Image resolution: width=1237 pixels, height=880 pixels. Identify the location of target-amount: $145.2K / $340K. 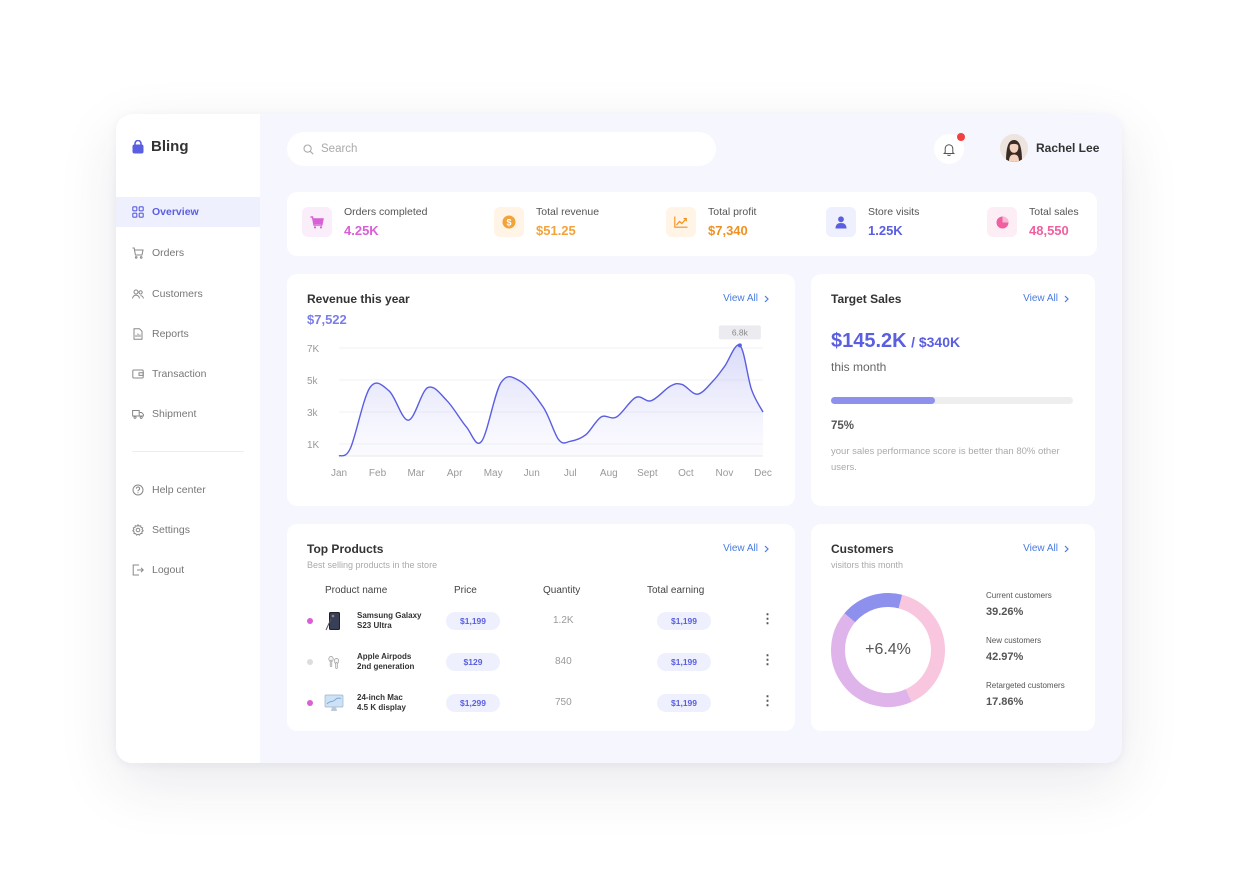
(895, 341).